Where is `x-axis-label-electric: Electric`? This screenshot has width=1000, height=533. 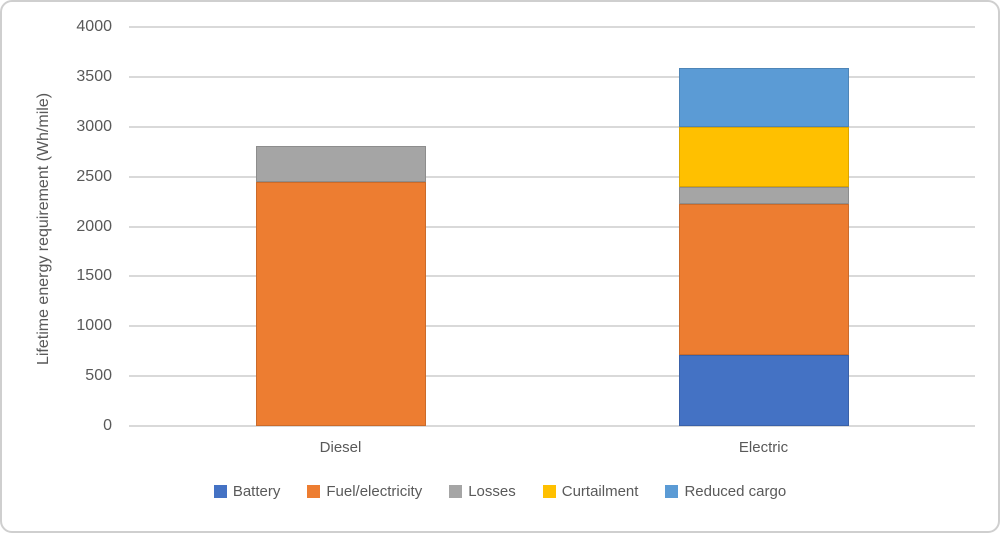 x-axis-label-electric: Electric is located at coordinates (763, 447).